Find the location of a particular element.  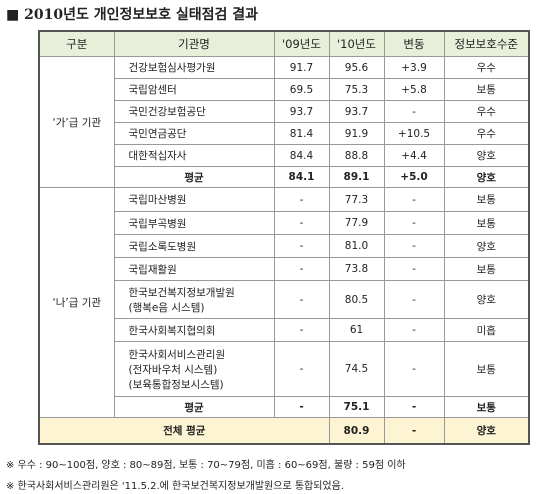

average-cell: 84.1 is located at coordinates (301, 177).